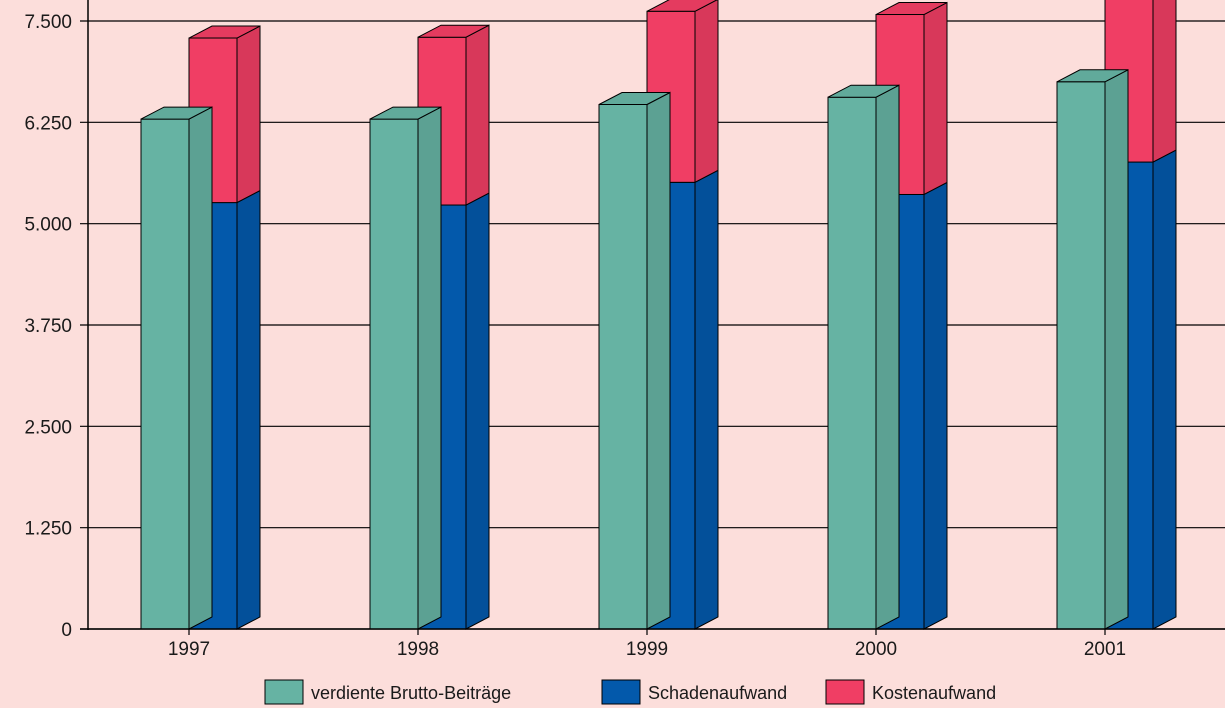 This screenshot has height=708, width=1225. Describe the element at coordinates (165, 374) in the screenshot. I see `bar-verdiente-brutto-beitr-ge-1997-front` at that location.